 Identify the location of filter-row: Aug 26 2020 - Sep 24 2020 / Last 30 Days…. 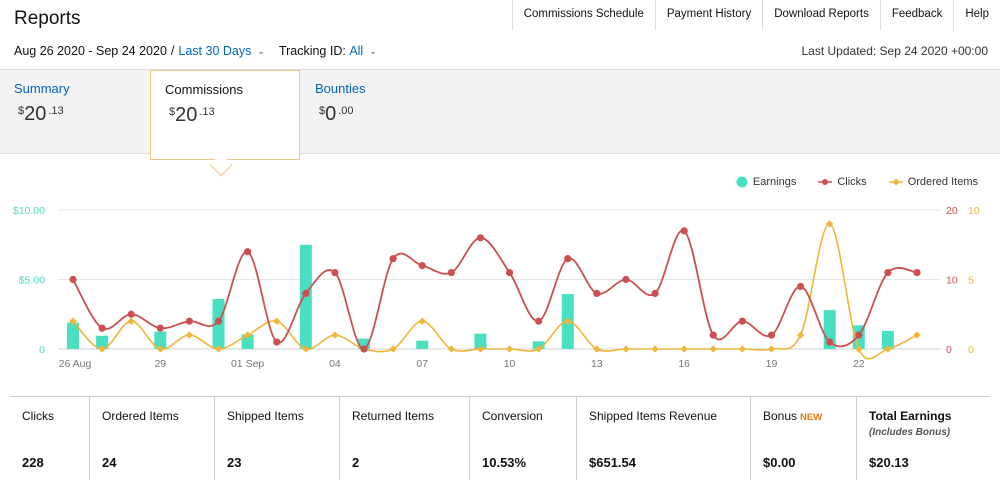
(195, 51).